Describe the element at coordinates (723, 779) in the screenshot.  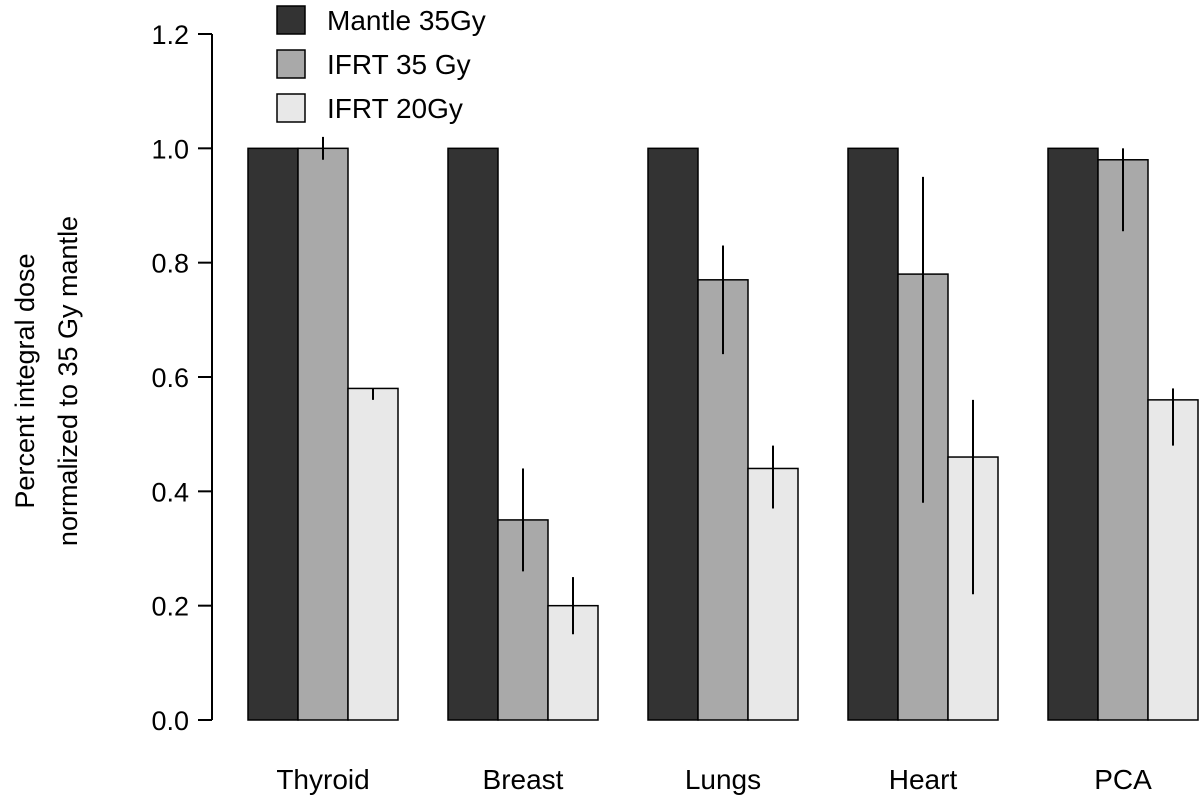
I see `x-tick-label: Lungs` at that location.